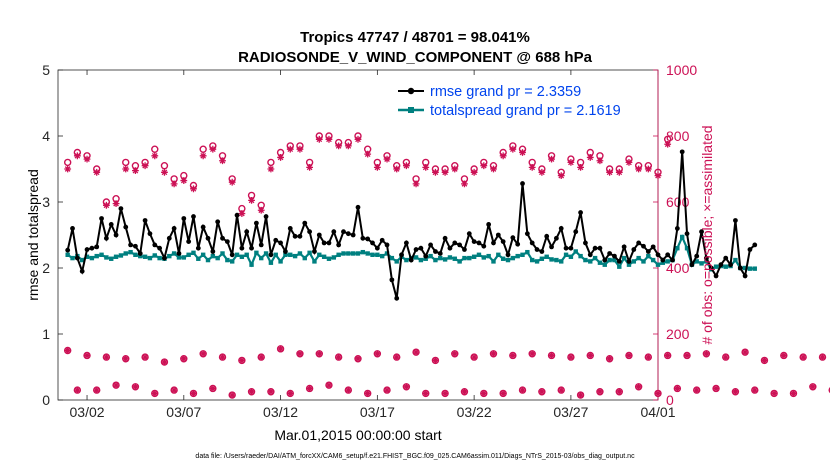 The height and width of the screenshot is (470, 830). I want to click on y-right-tick-label: 1000, so click(681, 70).